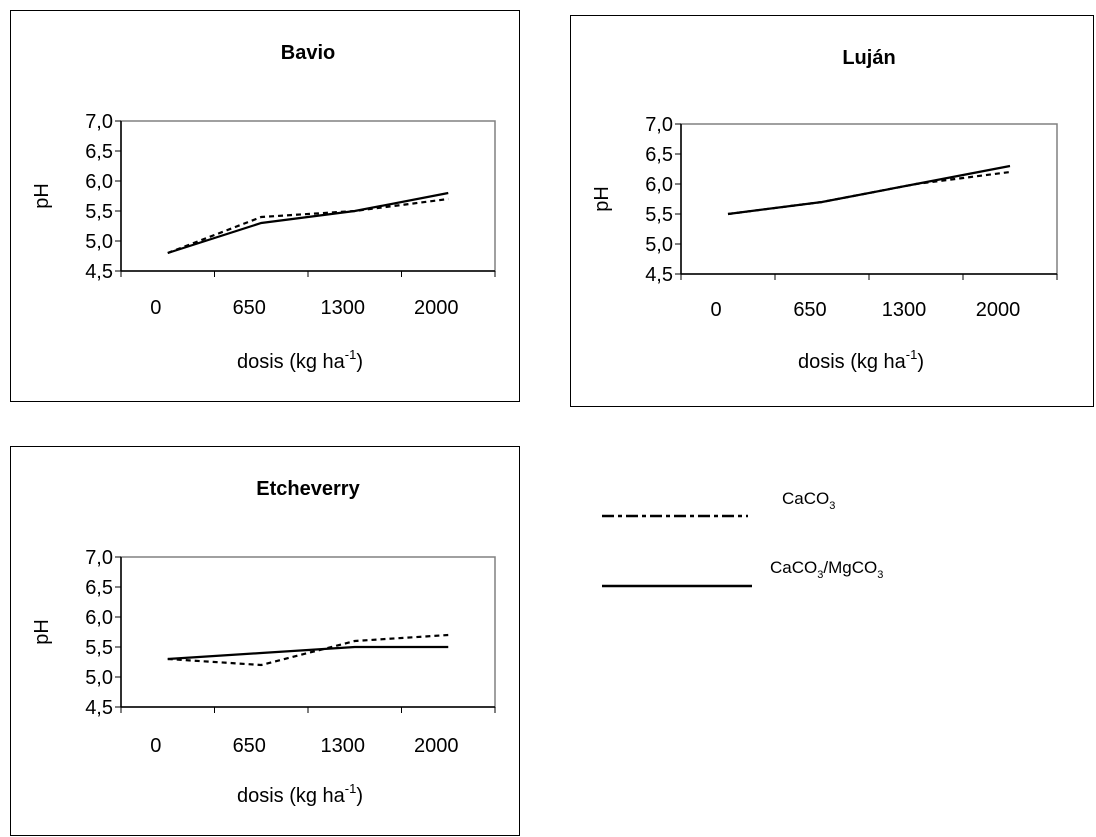 The height and width of the screenshot is (837, 1096). I want to click on legend-label-caco3: CaCO3, so click(808, 500).